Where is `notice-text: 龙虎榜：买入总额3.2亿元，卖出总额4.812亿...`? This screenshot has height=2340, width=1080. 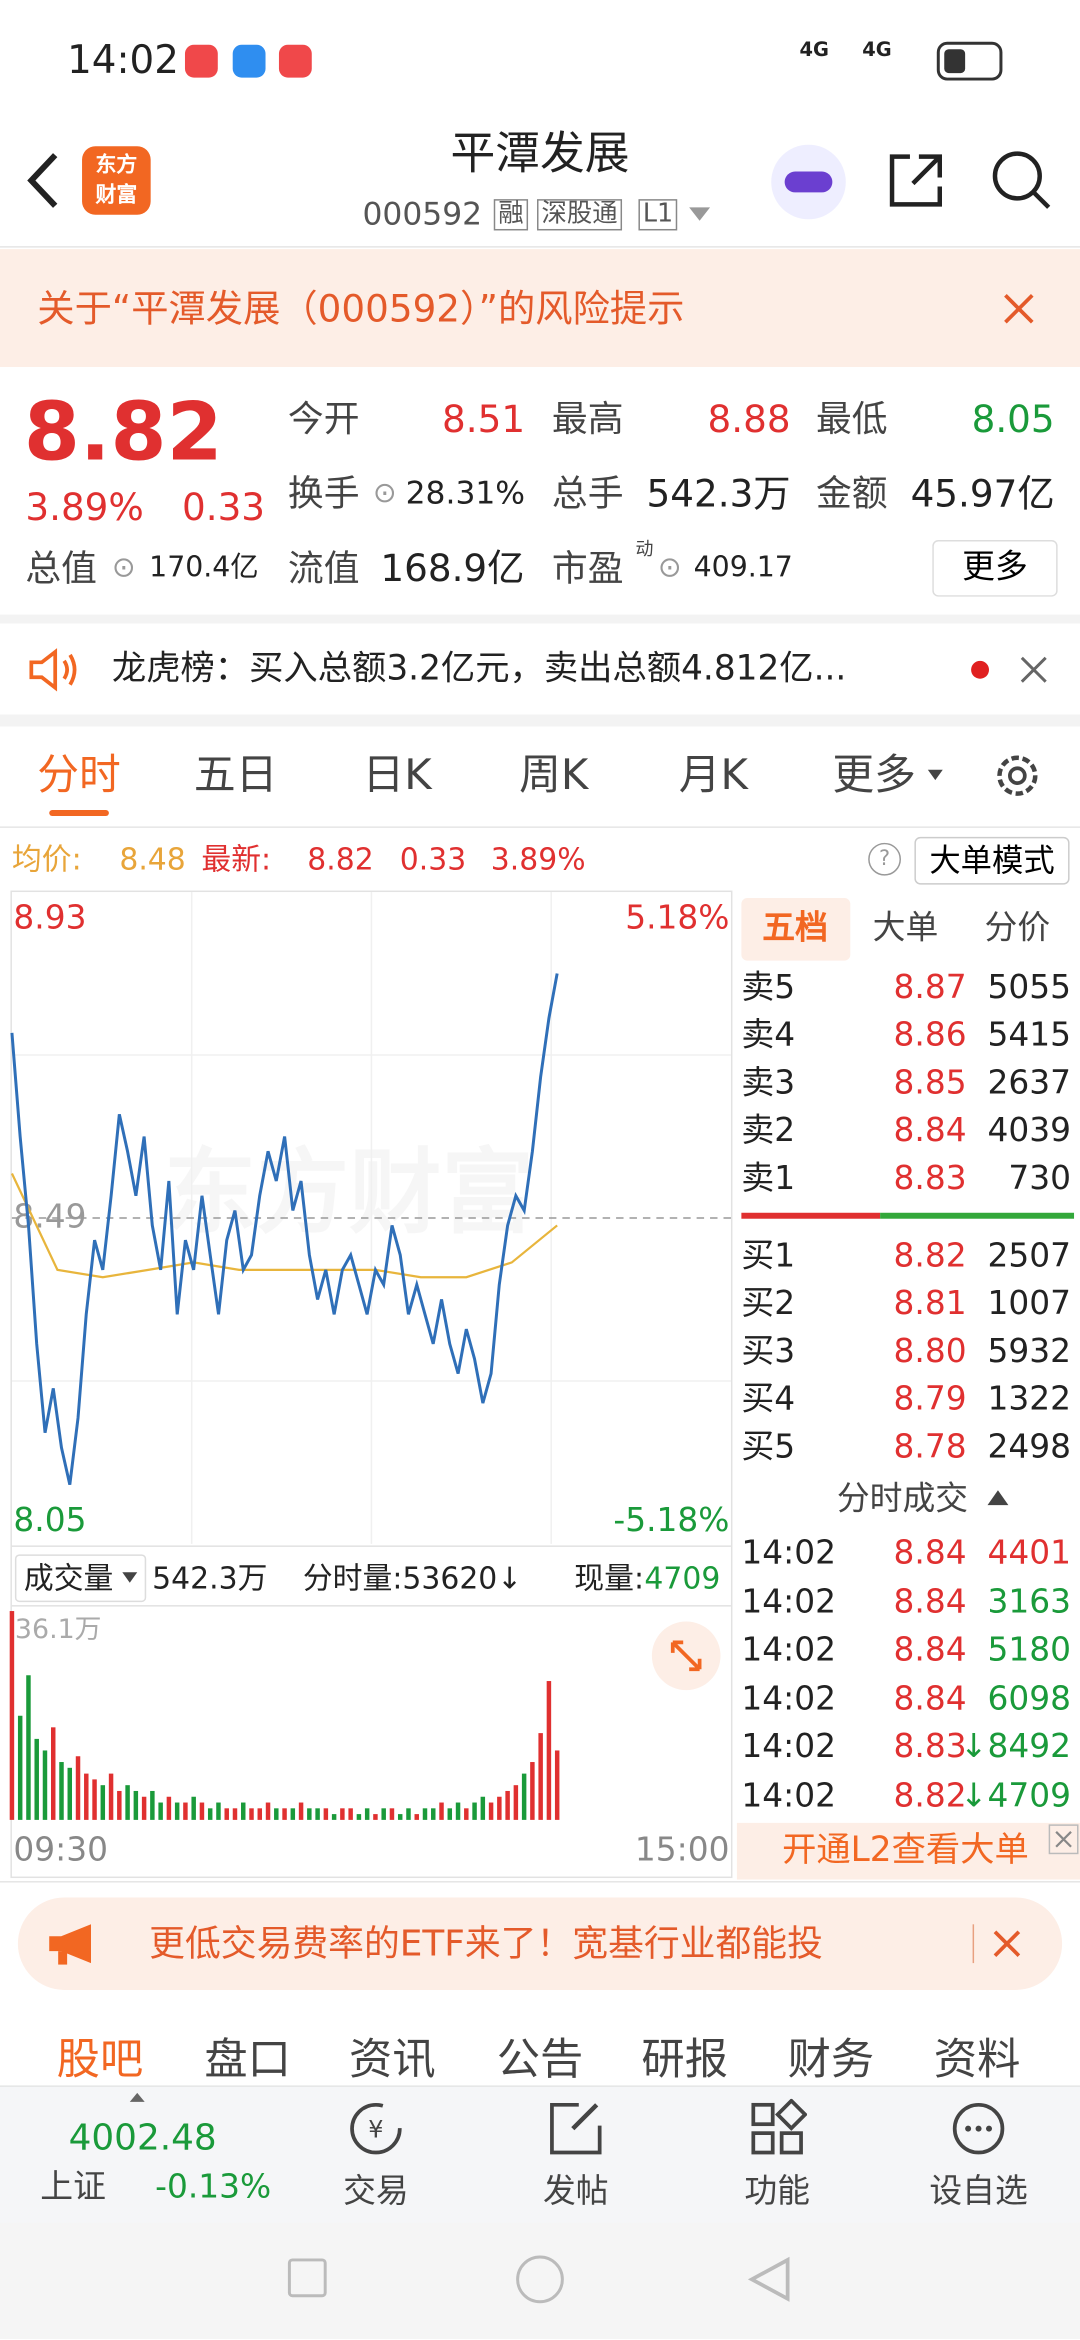
notice-text: 龙虎榜：买入总额3.2亿元，卖出总额4.812亿... is located at coordinates (479, 669).